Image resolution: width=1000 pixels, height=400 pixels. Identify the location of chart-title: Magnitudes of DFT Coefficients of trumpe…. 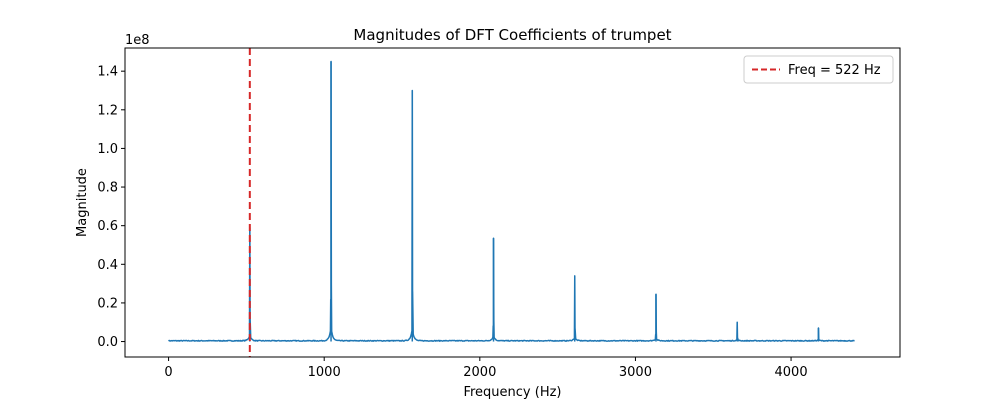
(512, 35).